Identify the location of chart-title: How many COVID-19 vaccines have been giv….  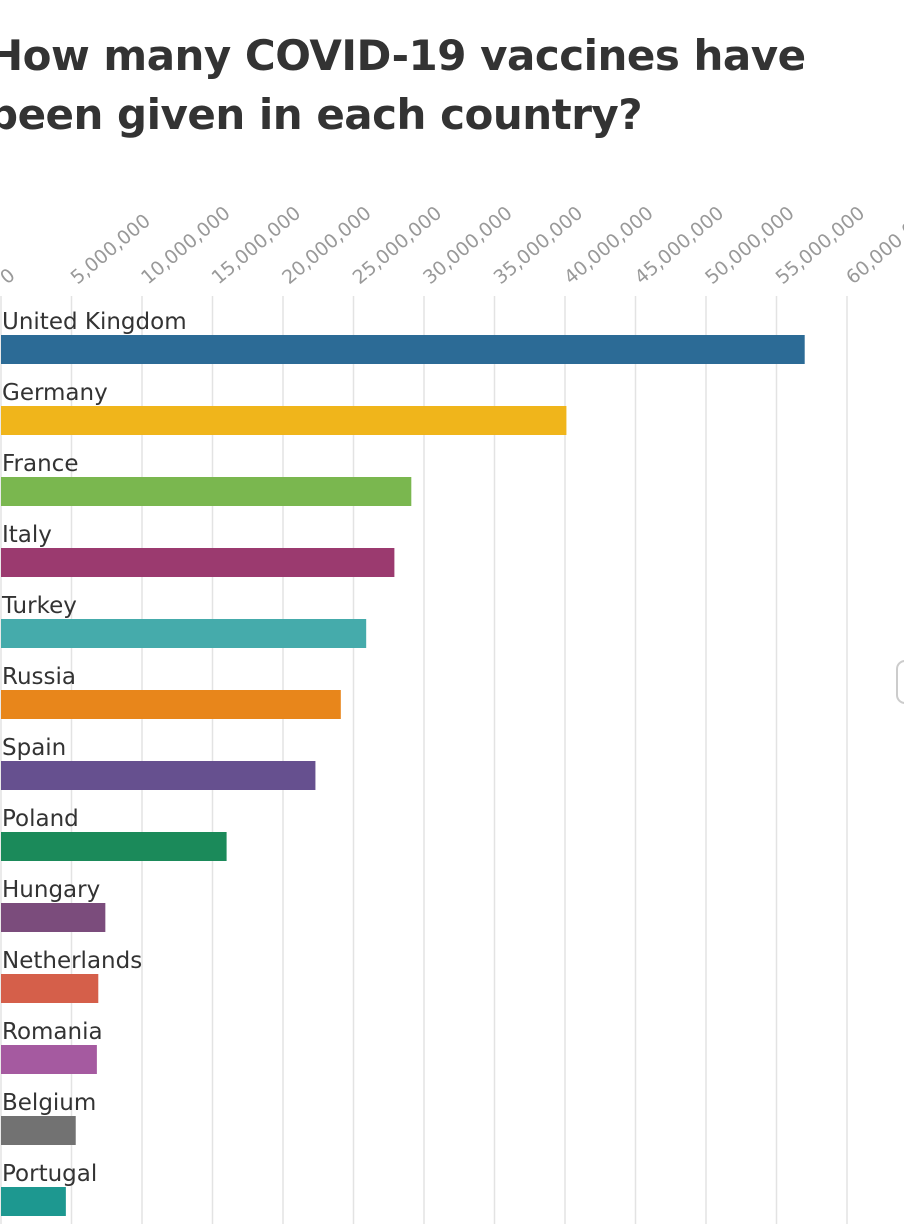
(403, 85).